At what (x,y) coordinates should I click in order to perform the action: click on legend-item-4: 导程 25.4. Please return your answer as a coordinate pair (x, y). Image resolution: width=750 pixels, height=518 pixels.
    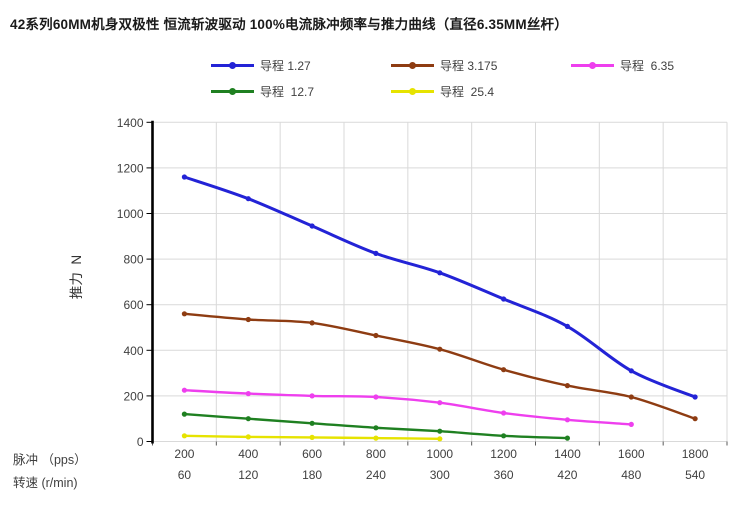
    Looking at the image, I should click on (481, 91).